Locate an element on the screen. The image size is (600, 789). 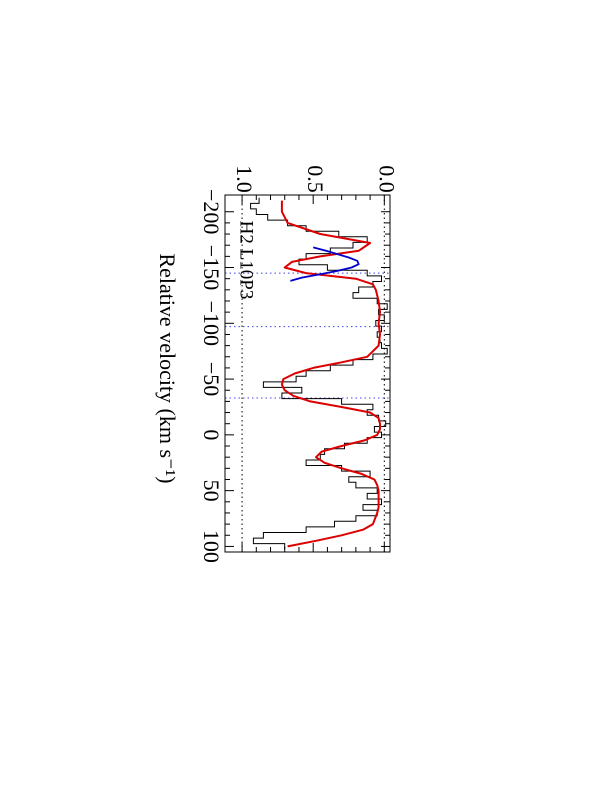
model-fit-line is located at coordinates (330, 374).